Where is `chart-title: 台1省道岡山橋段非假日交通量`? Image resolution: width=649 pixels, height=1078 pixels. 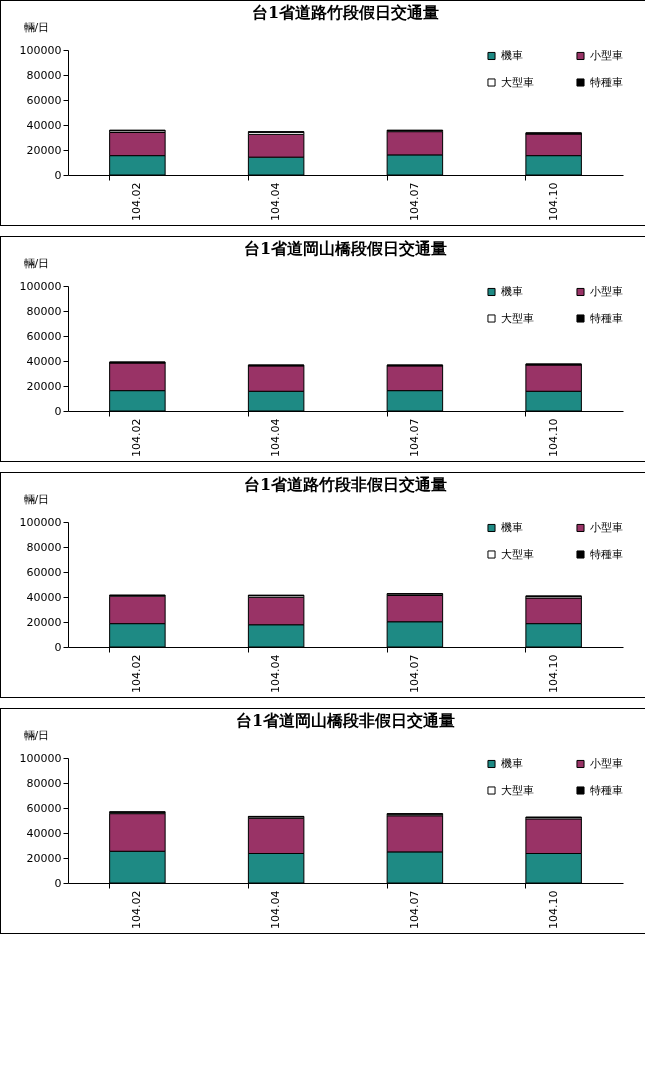 chart-title: 台1省道岡山橋段非假日交通量 is located at coordinates (345, 720).